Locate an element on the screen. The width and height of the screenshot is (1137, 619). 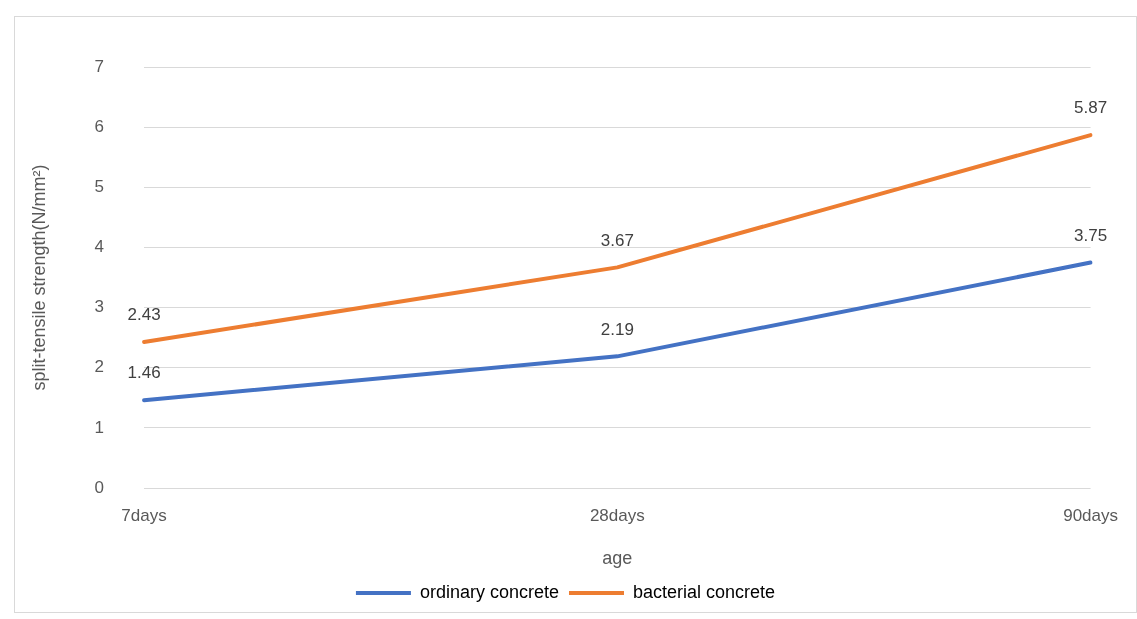
y-tick-label: 0 is located at coordinates (99, 487).